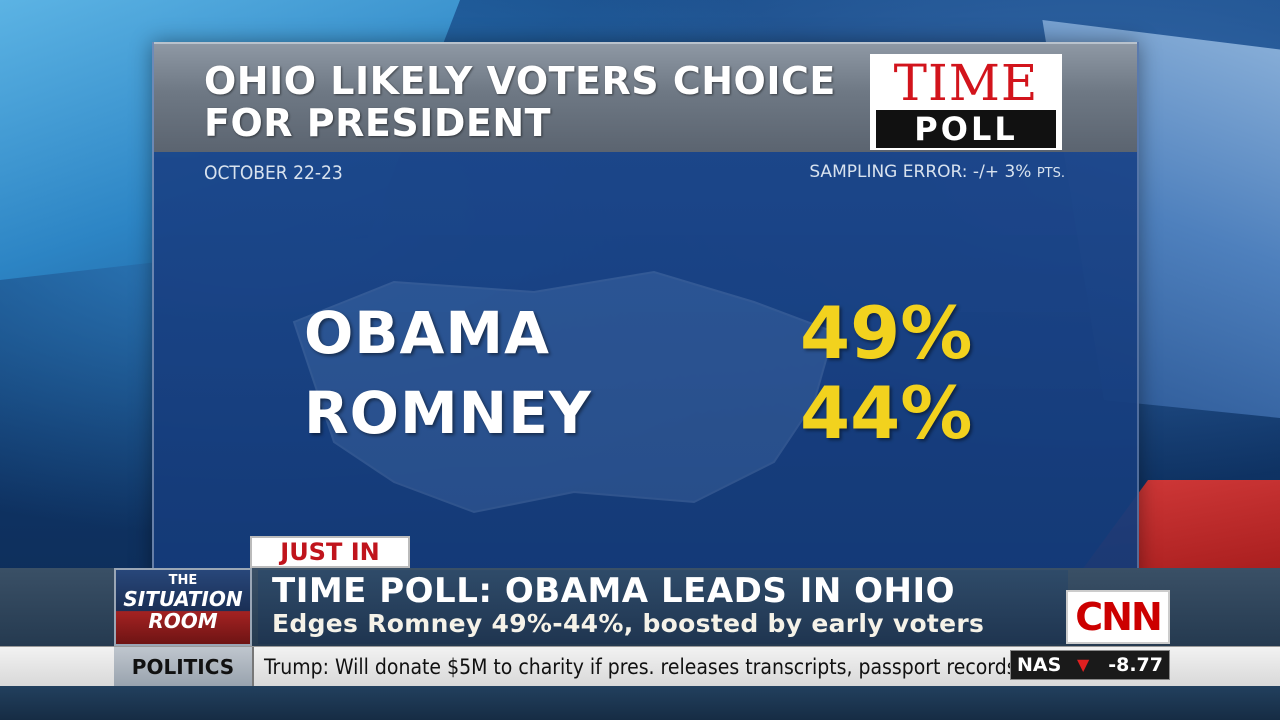 Image resolution: width=1280 pixels, height=720 pixels. What do you see at coordinates (920, 172) in the screenshot?
I see `sampling-error-text: SAMPLING ERROR: -/+ 3%` at bounding box center [920, 172].